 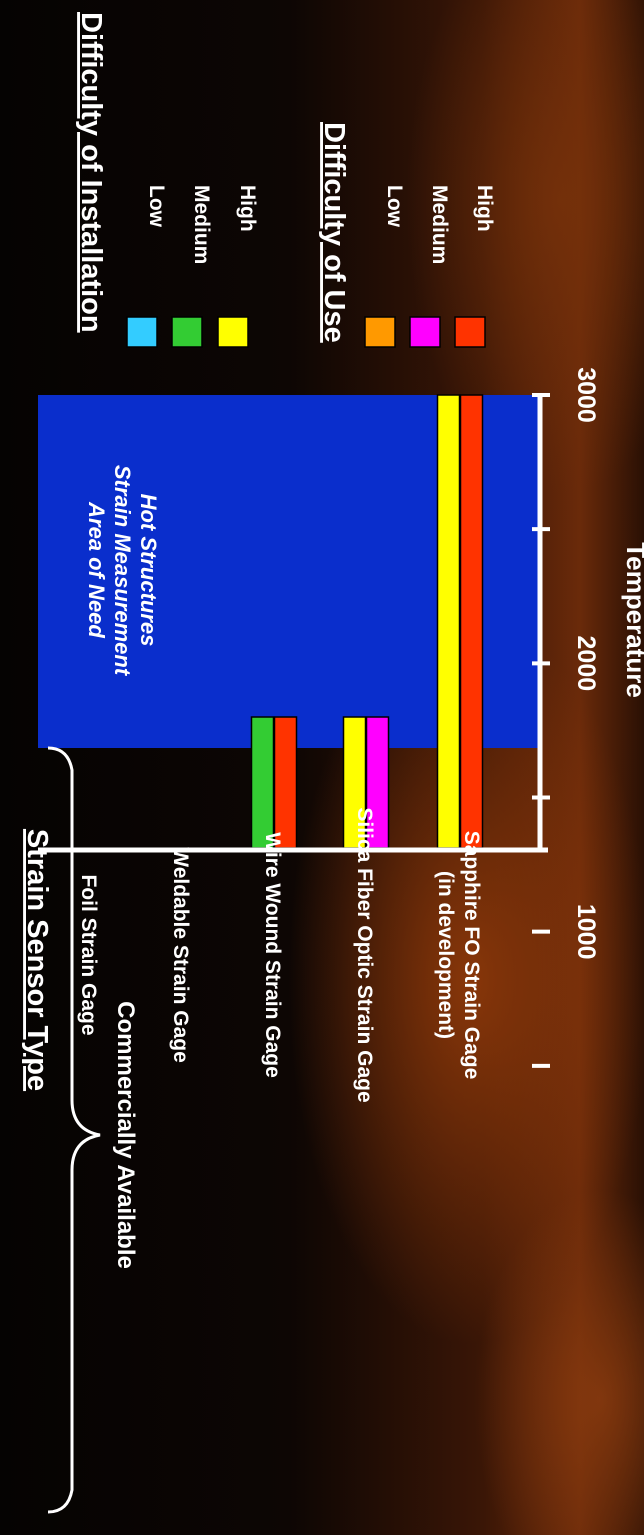 I want to click on legend-title-installation: Difficulty of Installation, so click(x=91, y=172).